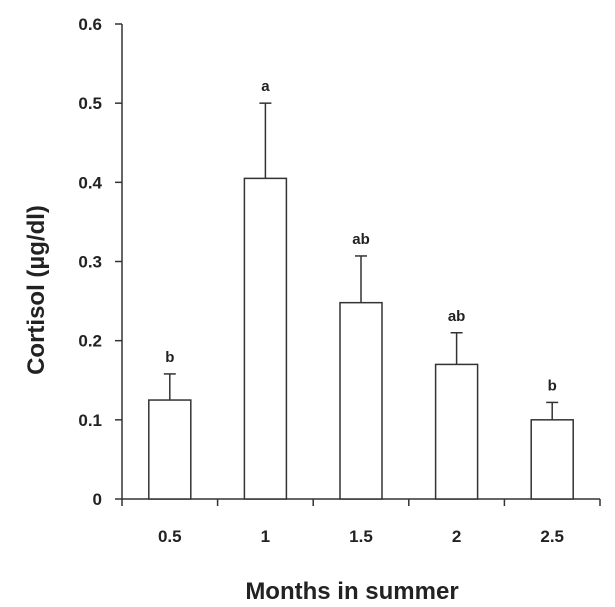 Image resolution: width=615 pixels, height=607 pixels. What do you see at coordinates (90, 420) in the screenshot?
I see `y-tick-label: 0.1` at bounding box center [90, 420].